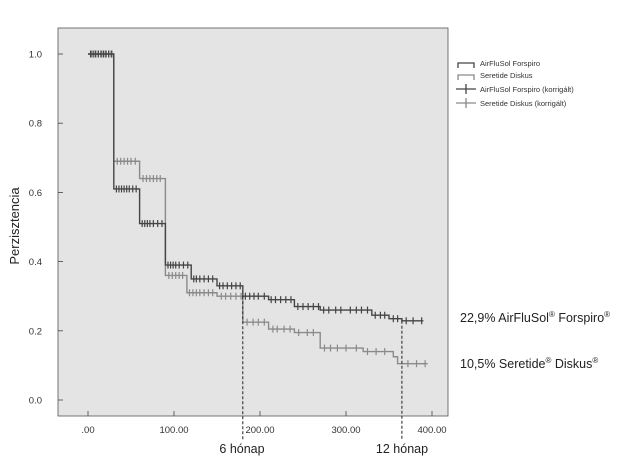 The image size is (622, 459). I want to click on annotation-airflusol: 22,9% AirFluSol® Forspiro®, so click(535, 317).